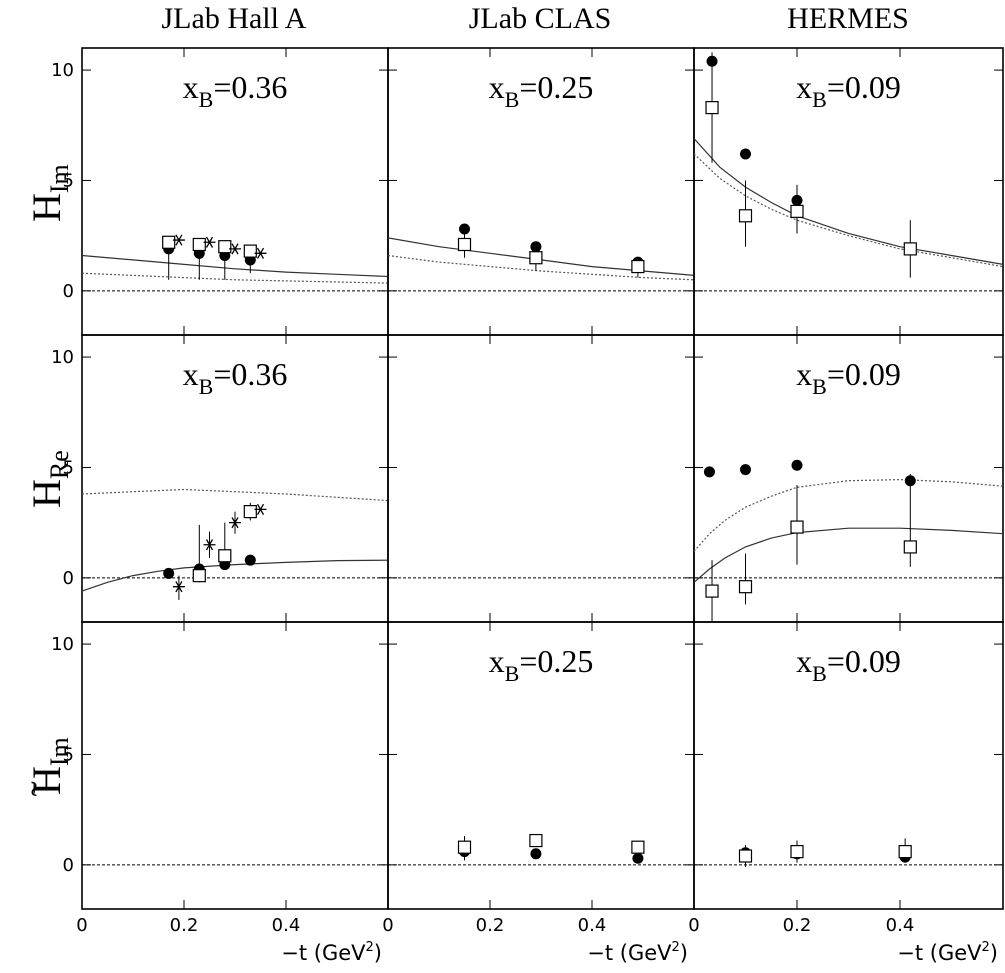 This screenshot has width=1005, height=973. What do you see at coordinates (541, 191) in the screenshot?
I see `panel-0-1: xB=0.25` at bounding box center [541, 191].